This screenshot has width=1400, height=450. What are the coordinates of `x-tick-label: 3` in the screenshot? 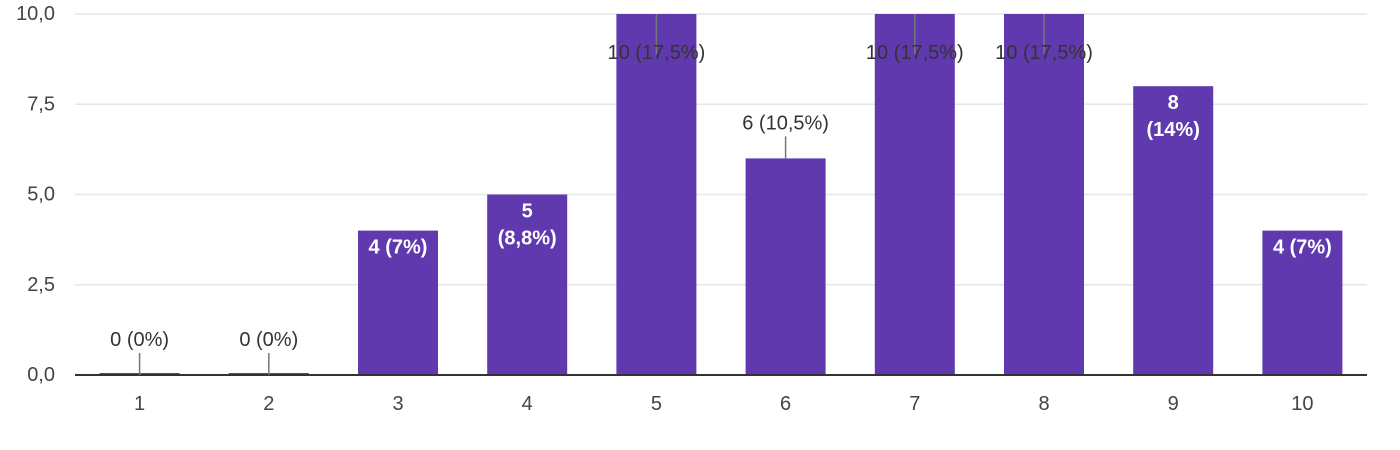 It's located at (397, 404).